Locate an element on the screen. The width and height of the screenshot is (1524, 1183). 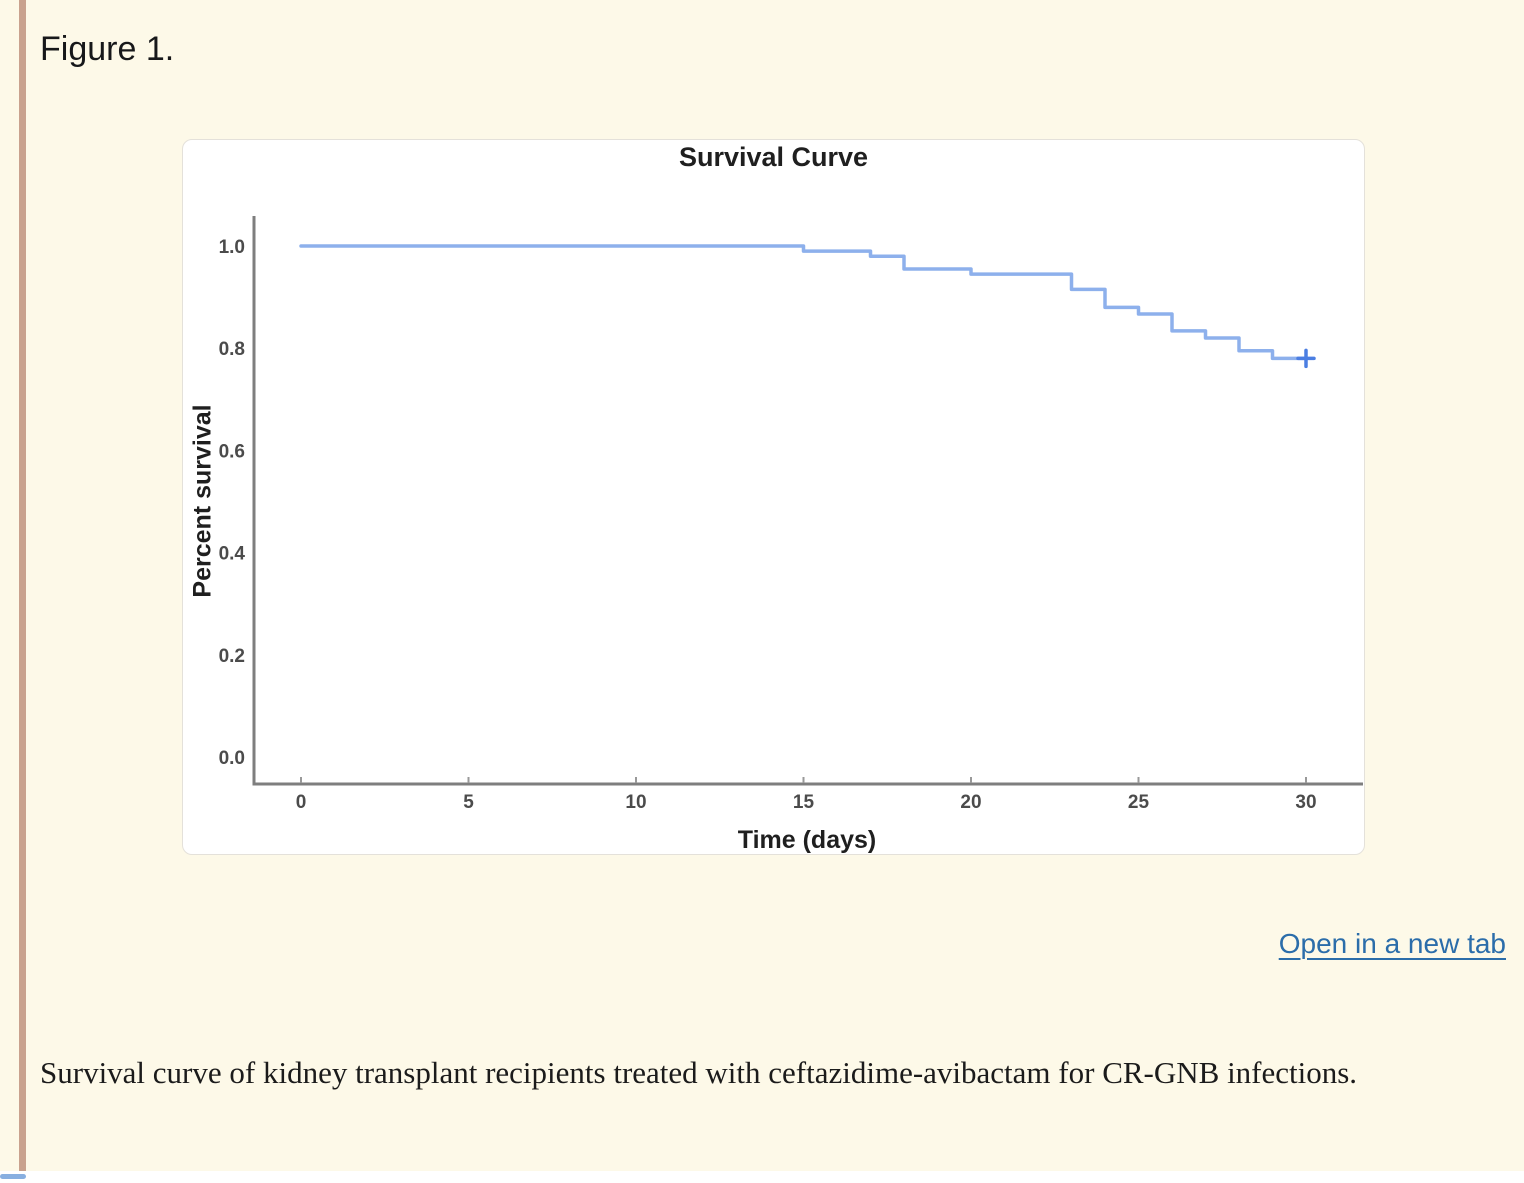
x-axis-label: Time (days) is located at coordinates (807, 840).